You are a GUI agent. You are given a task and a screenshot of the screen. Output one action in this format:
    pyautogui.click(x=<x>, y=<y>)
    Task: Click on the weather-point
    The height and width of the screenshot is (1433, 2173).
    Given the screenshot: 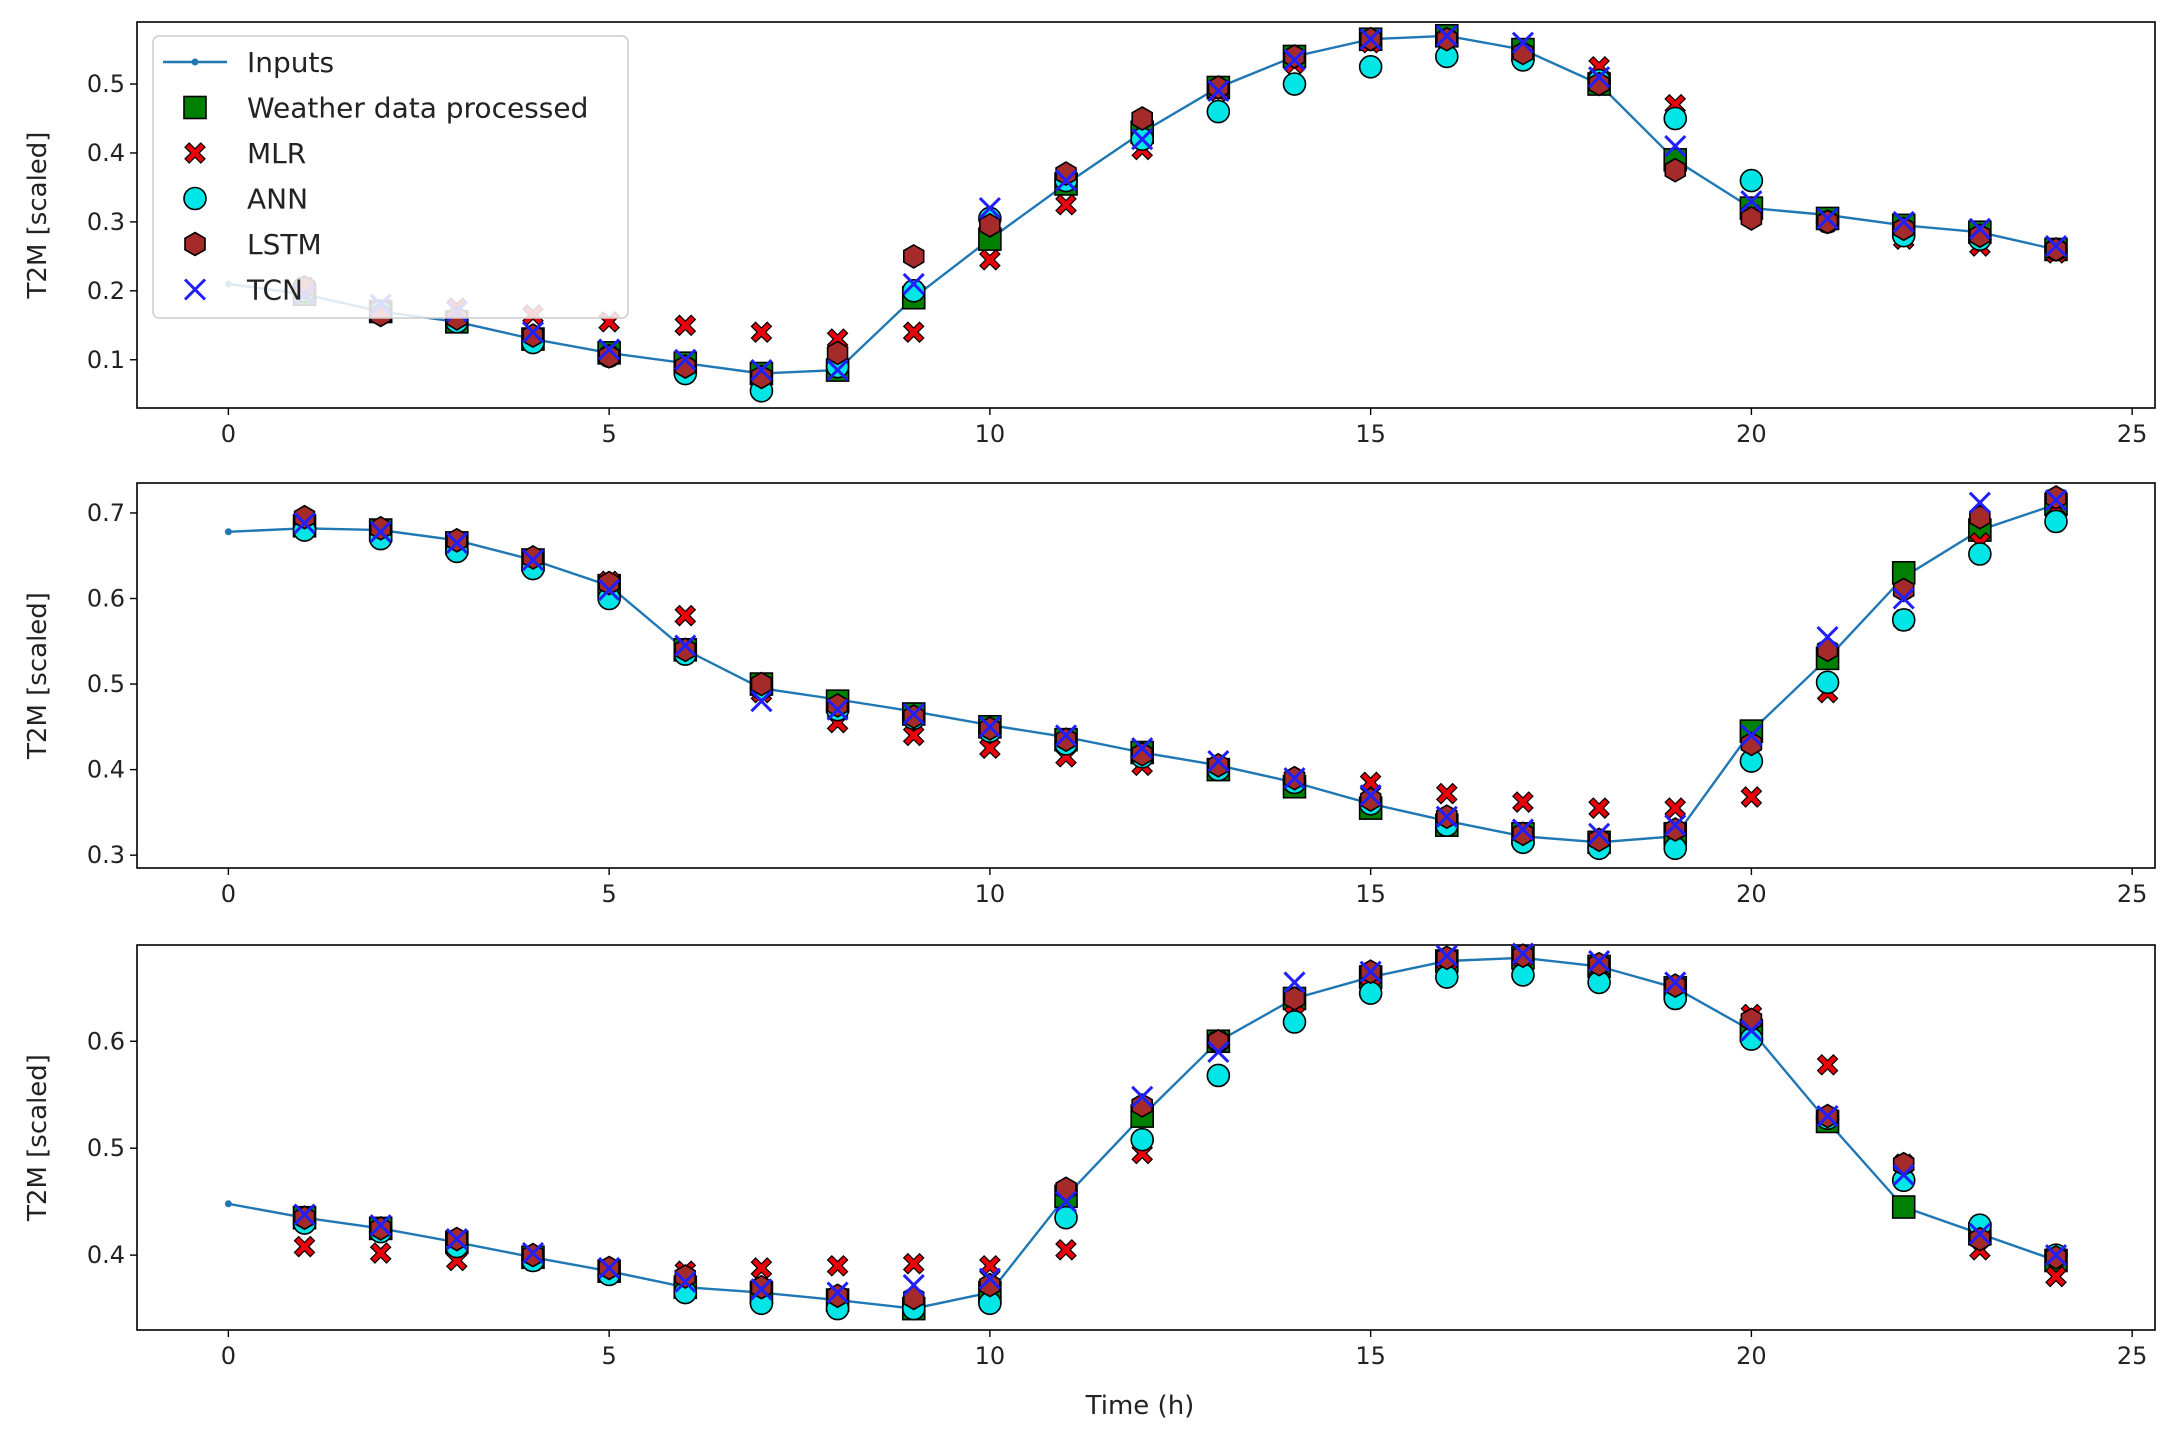 What is the action you would take?
    pyautogui.click(x=1903, y=1207)
    